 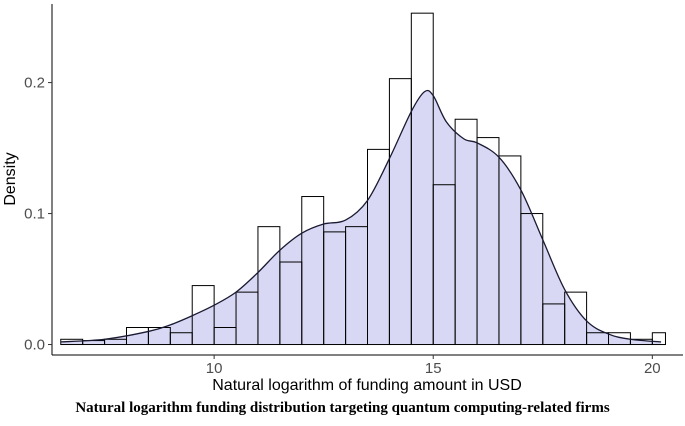 What do you see at coordinates (10, 178) in the screenshot?
I see `y-axis-title: Density` at bounding box center [10, 178].